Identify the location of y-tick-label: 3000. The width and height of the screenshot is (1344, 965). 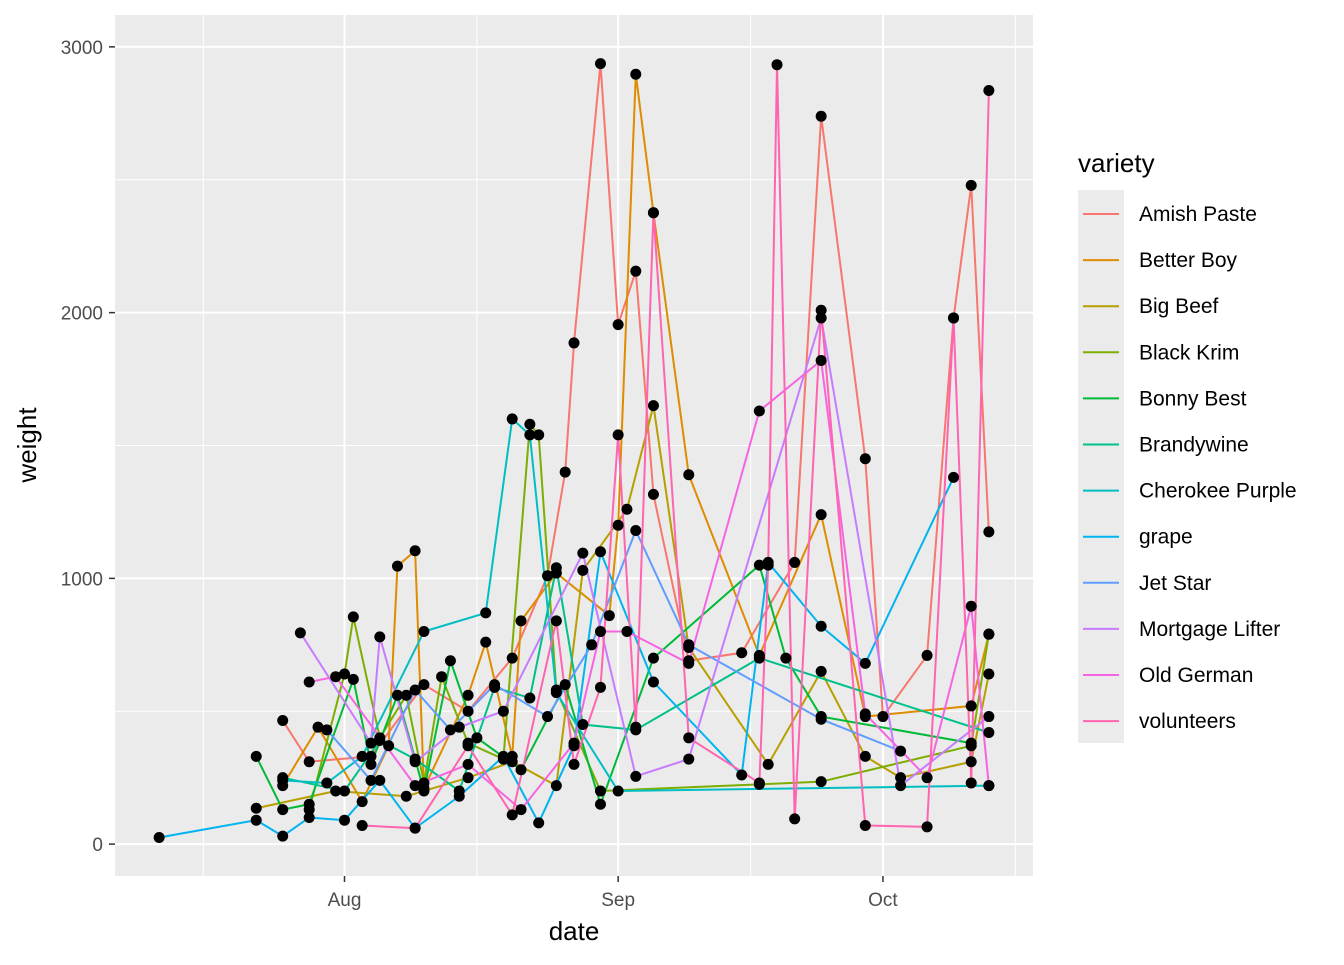
(82, 48).